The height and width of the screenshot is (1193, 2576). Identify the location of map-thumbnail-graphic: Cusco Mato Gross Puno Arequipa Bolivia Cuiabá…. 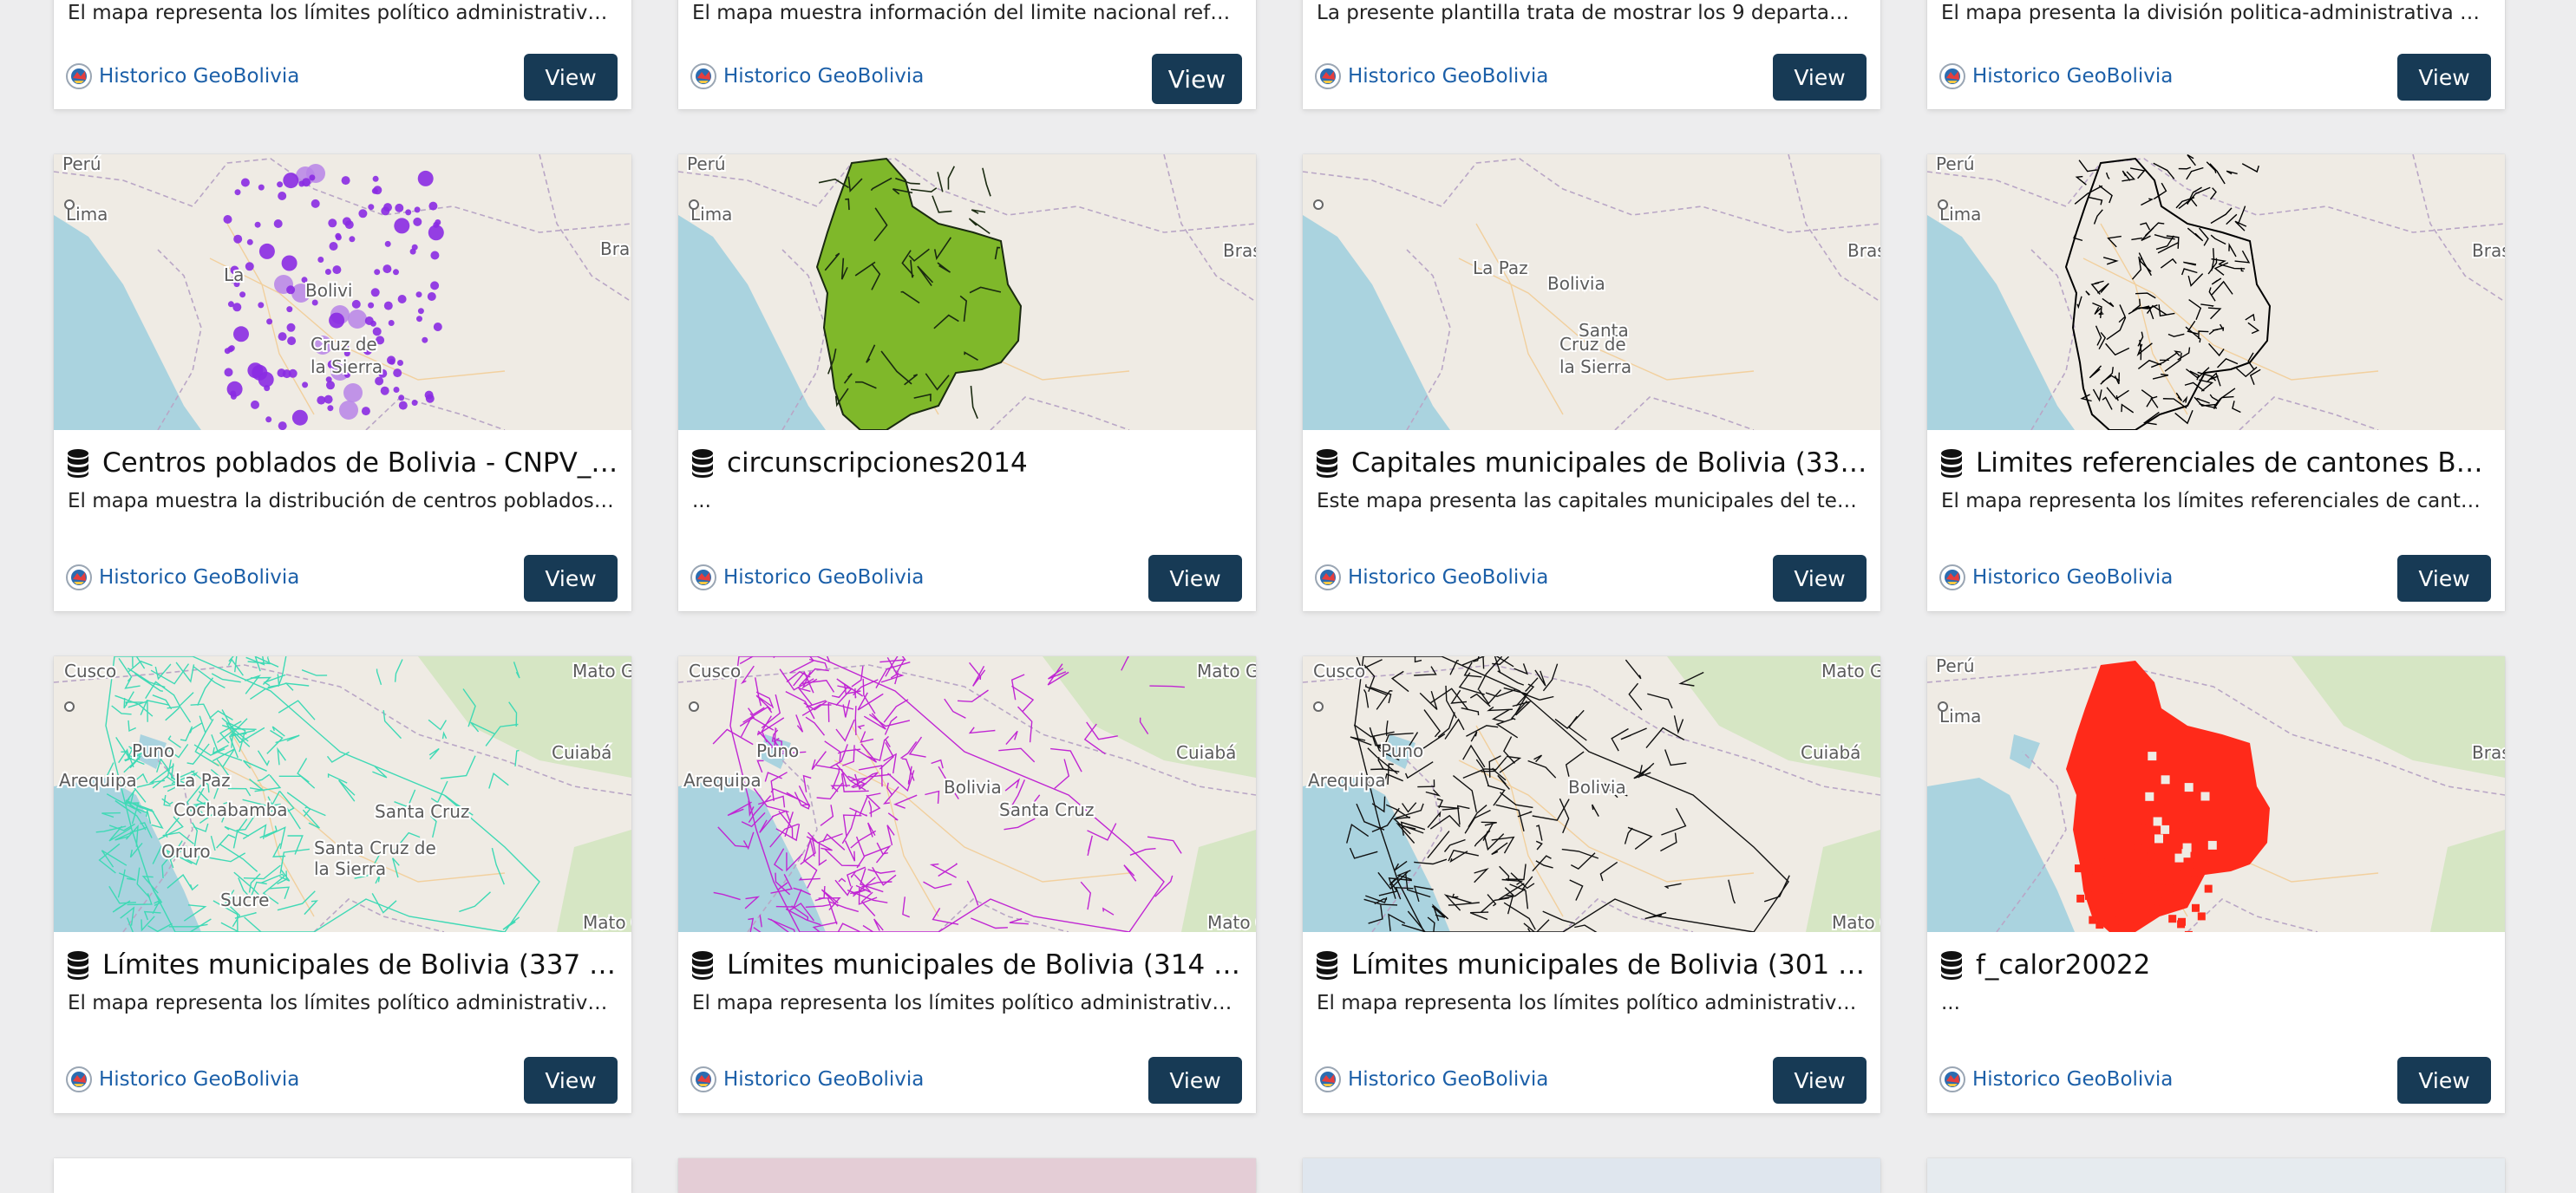
(1591, 794).